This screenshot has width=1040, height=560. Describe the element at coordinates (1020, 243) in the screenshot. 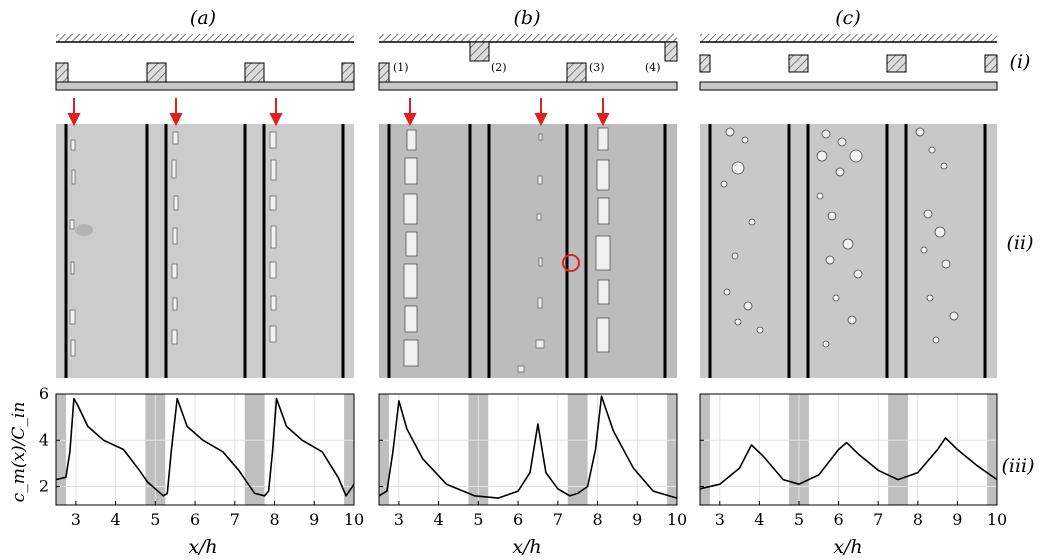

I see `row-label-ii: (ii)` at that location.